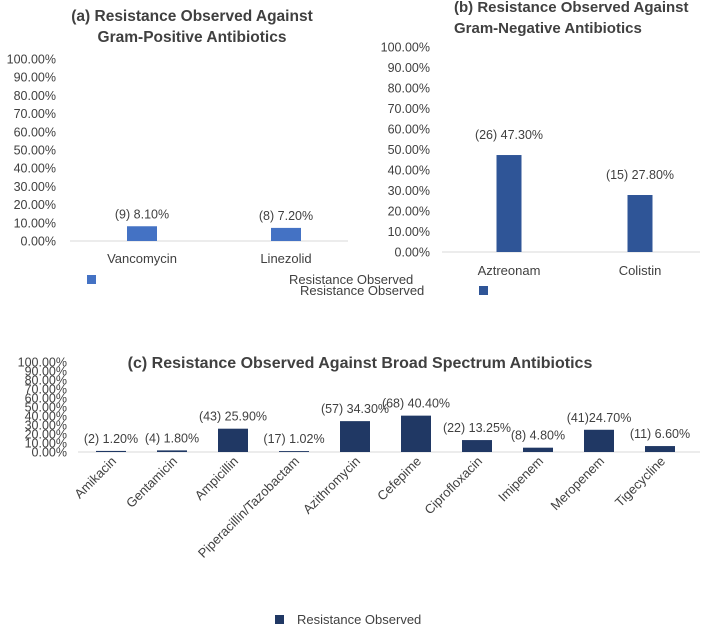 Image resolution: width=708 pixels, height=631 pixels. I want to click on chart-b-ytick-label: 70.00%, so click(409, 109).